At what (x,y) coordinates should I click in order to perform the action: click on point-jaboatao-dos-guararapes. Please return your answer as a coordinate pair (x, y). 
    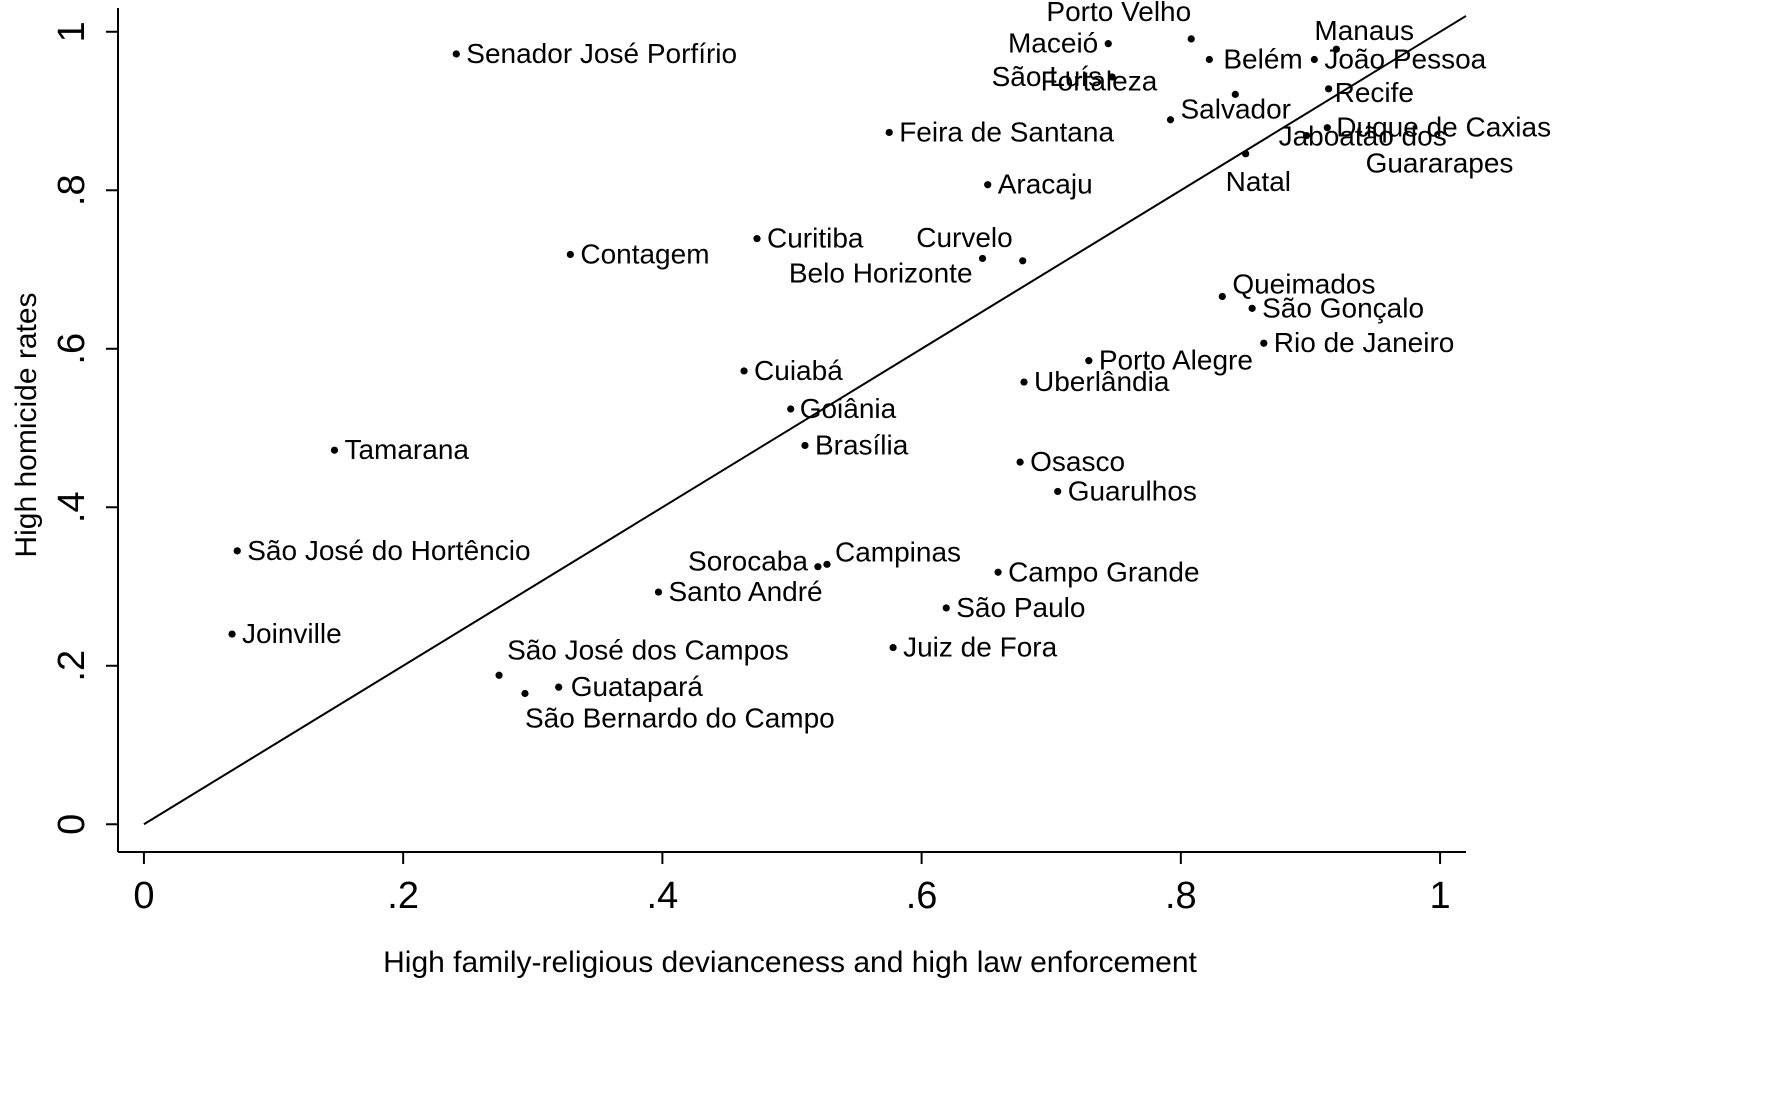
    Looking at the image, I should click on (1306, 135).